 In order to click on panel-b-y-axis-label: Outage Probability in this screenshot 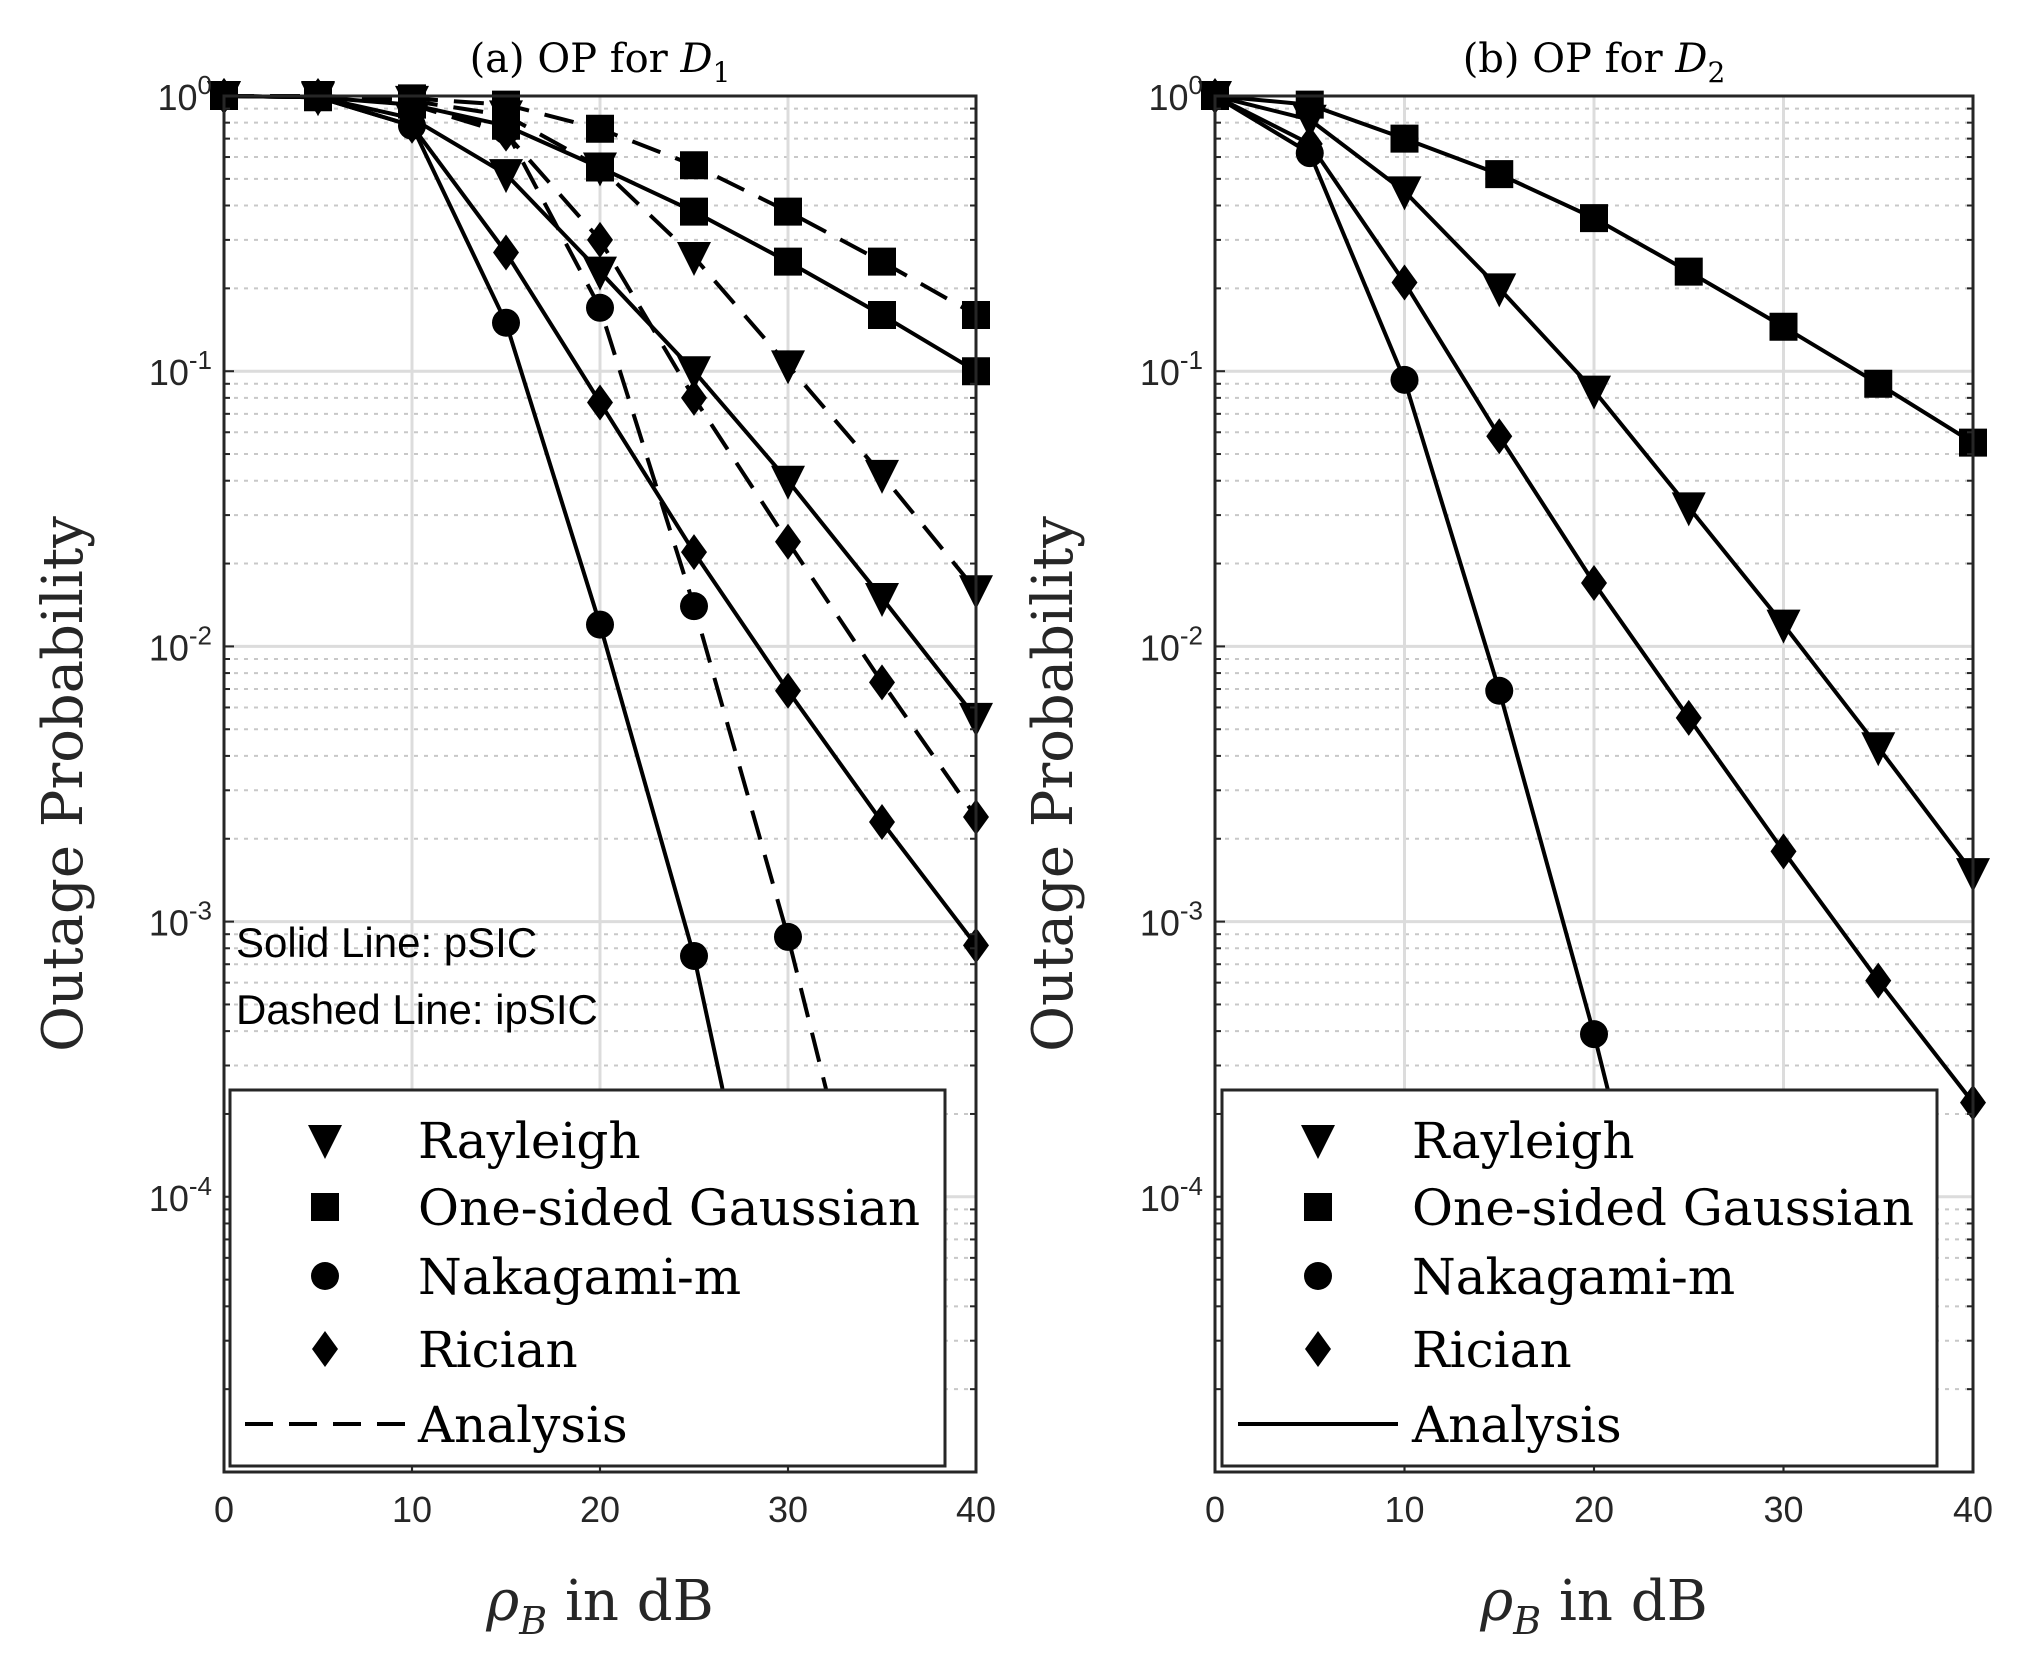, I will do `click(1053, 784)`.